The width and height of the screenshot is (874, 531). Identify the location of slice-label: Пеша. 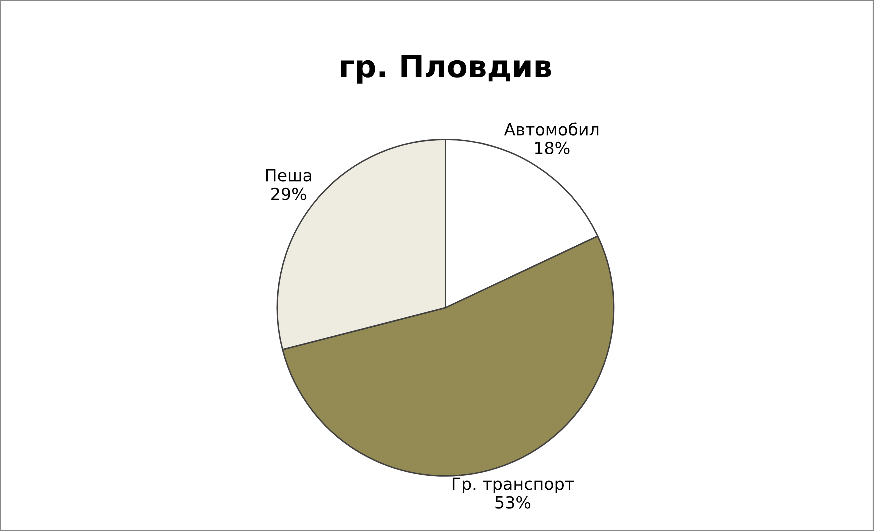
(289, 175).